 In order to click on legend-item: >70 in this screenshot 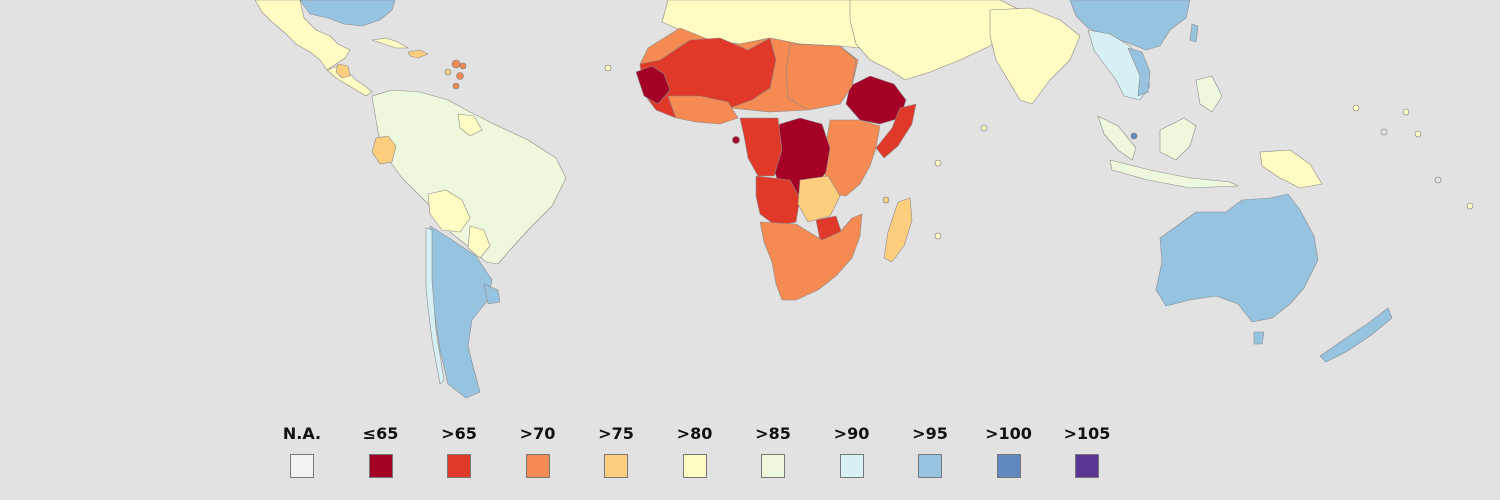, I will do `click(538, 451)`.